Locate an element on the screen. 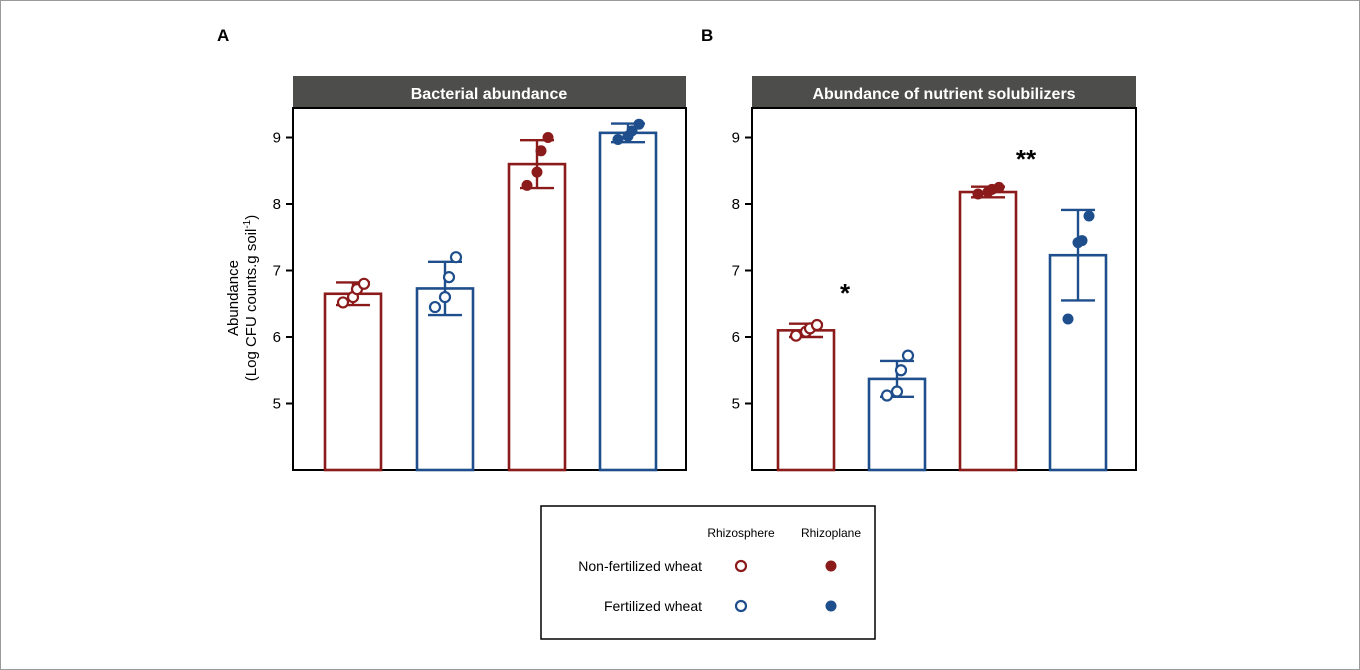 The image size is (1360, 670). panel-a-header is located at coordinates (489, 92).